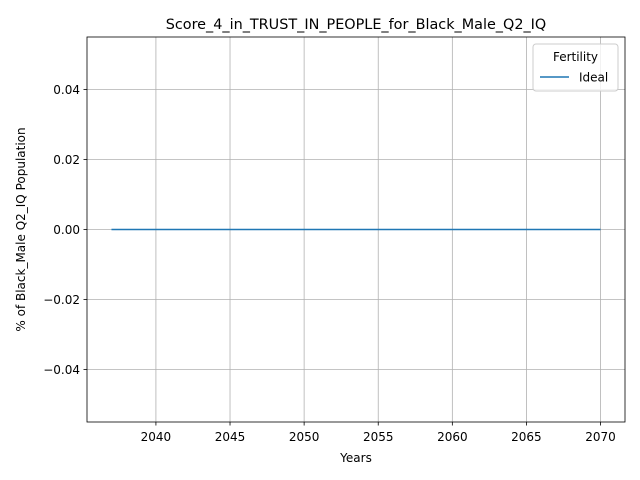 The width and height of the screenshot is (640, 480). I want to click on x-tick-label: 2060, so click(452, 437).